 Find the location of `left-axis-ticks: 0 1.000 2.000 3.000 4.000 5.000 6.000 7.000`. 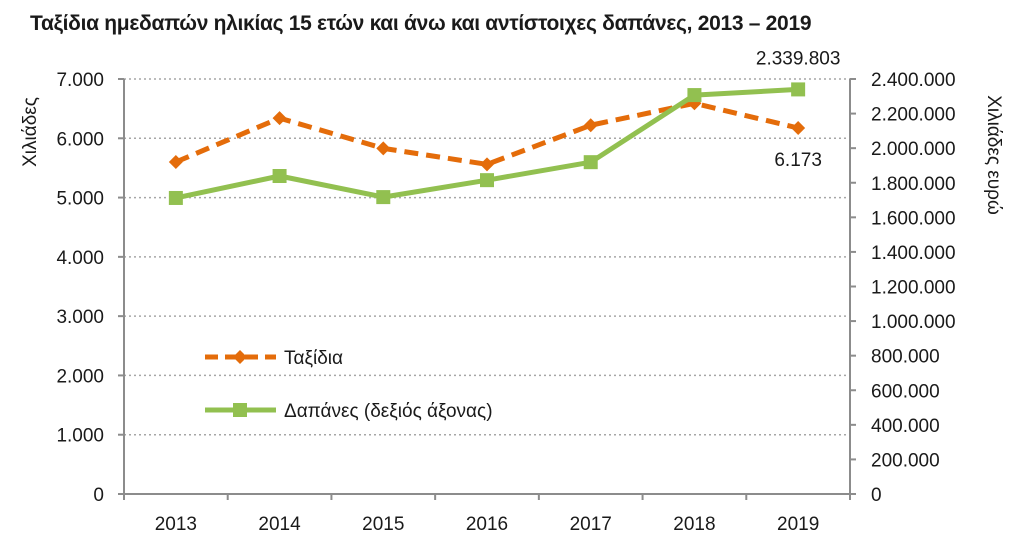

left-axis-ticks: 0 1.000 2.000 3.000 4.000 5.000 6.000 7.000 is located at coordinates (90, 288).